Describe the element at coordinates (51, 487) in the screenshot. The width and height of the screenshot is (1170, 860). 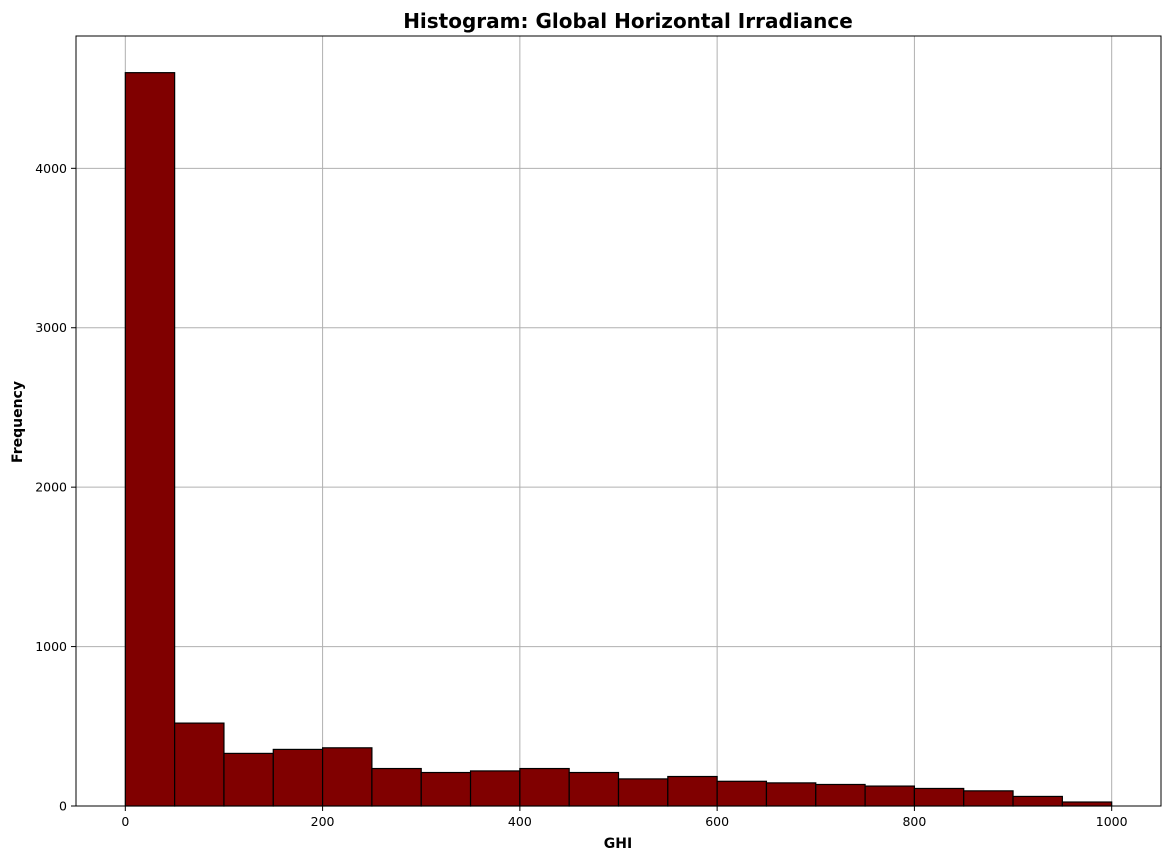
I see `y-tick-label-2: 2000` at that location.